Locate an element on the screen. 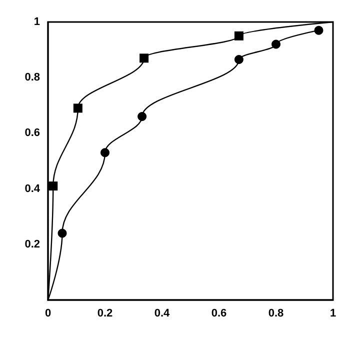 Image resolution: width=355 pixels, height=340 pixels. x-tick-label: 0.4 is located at coordinates (162, 314).